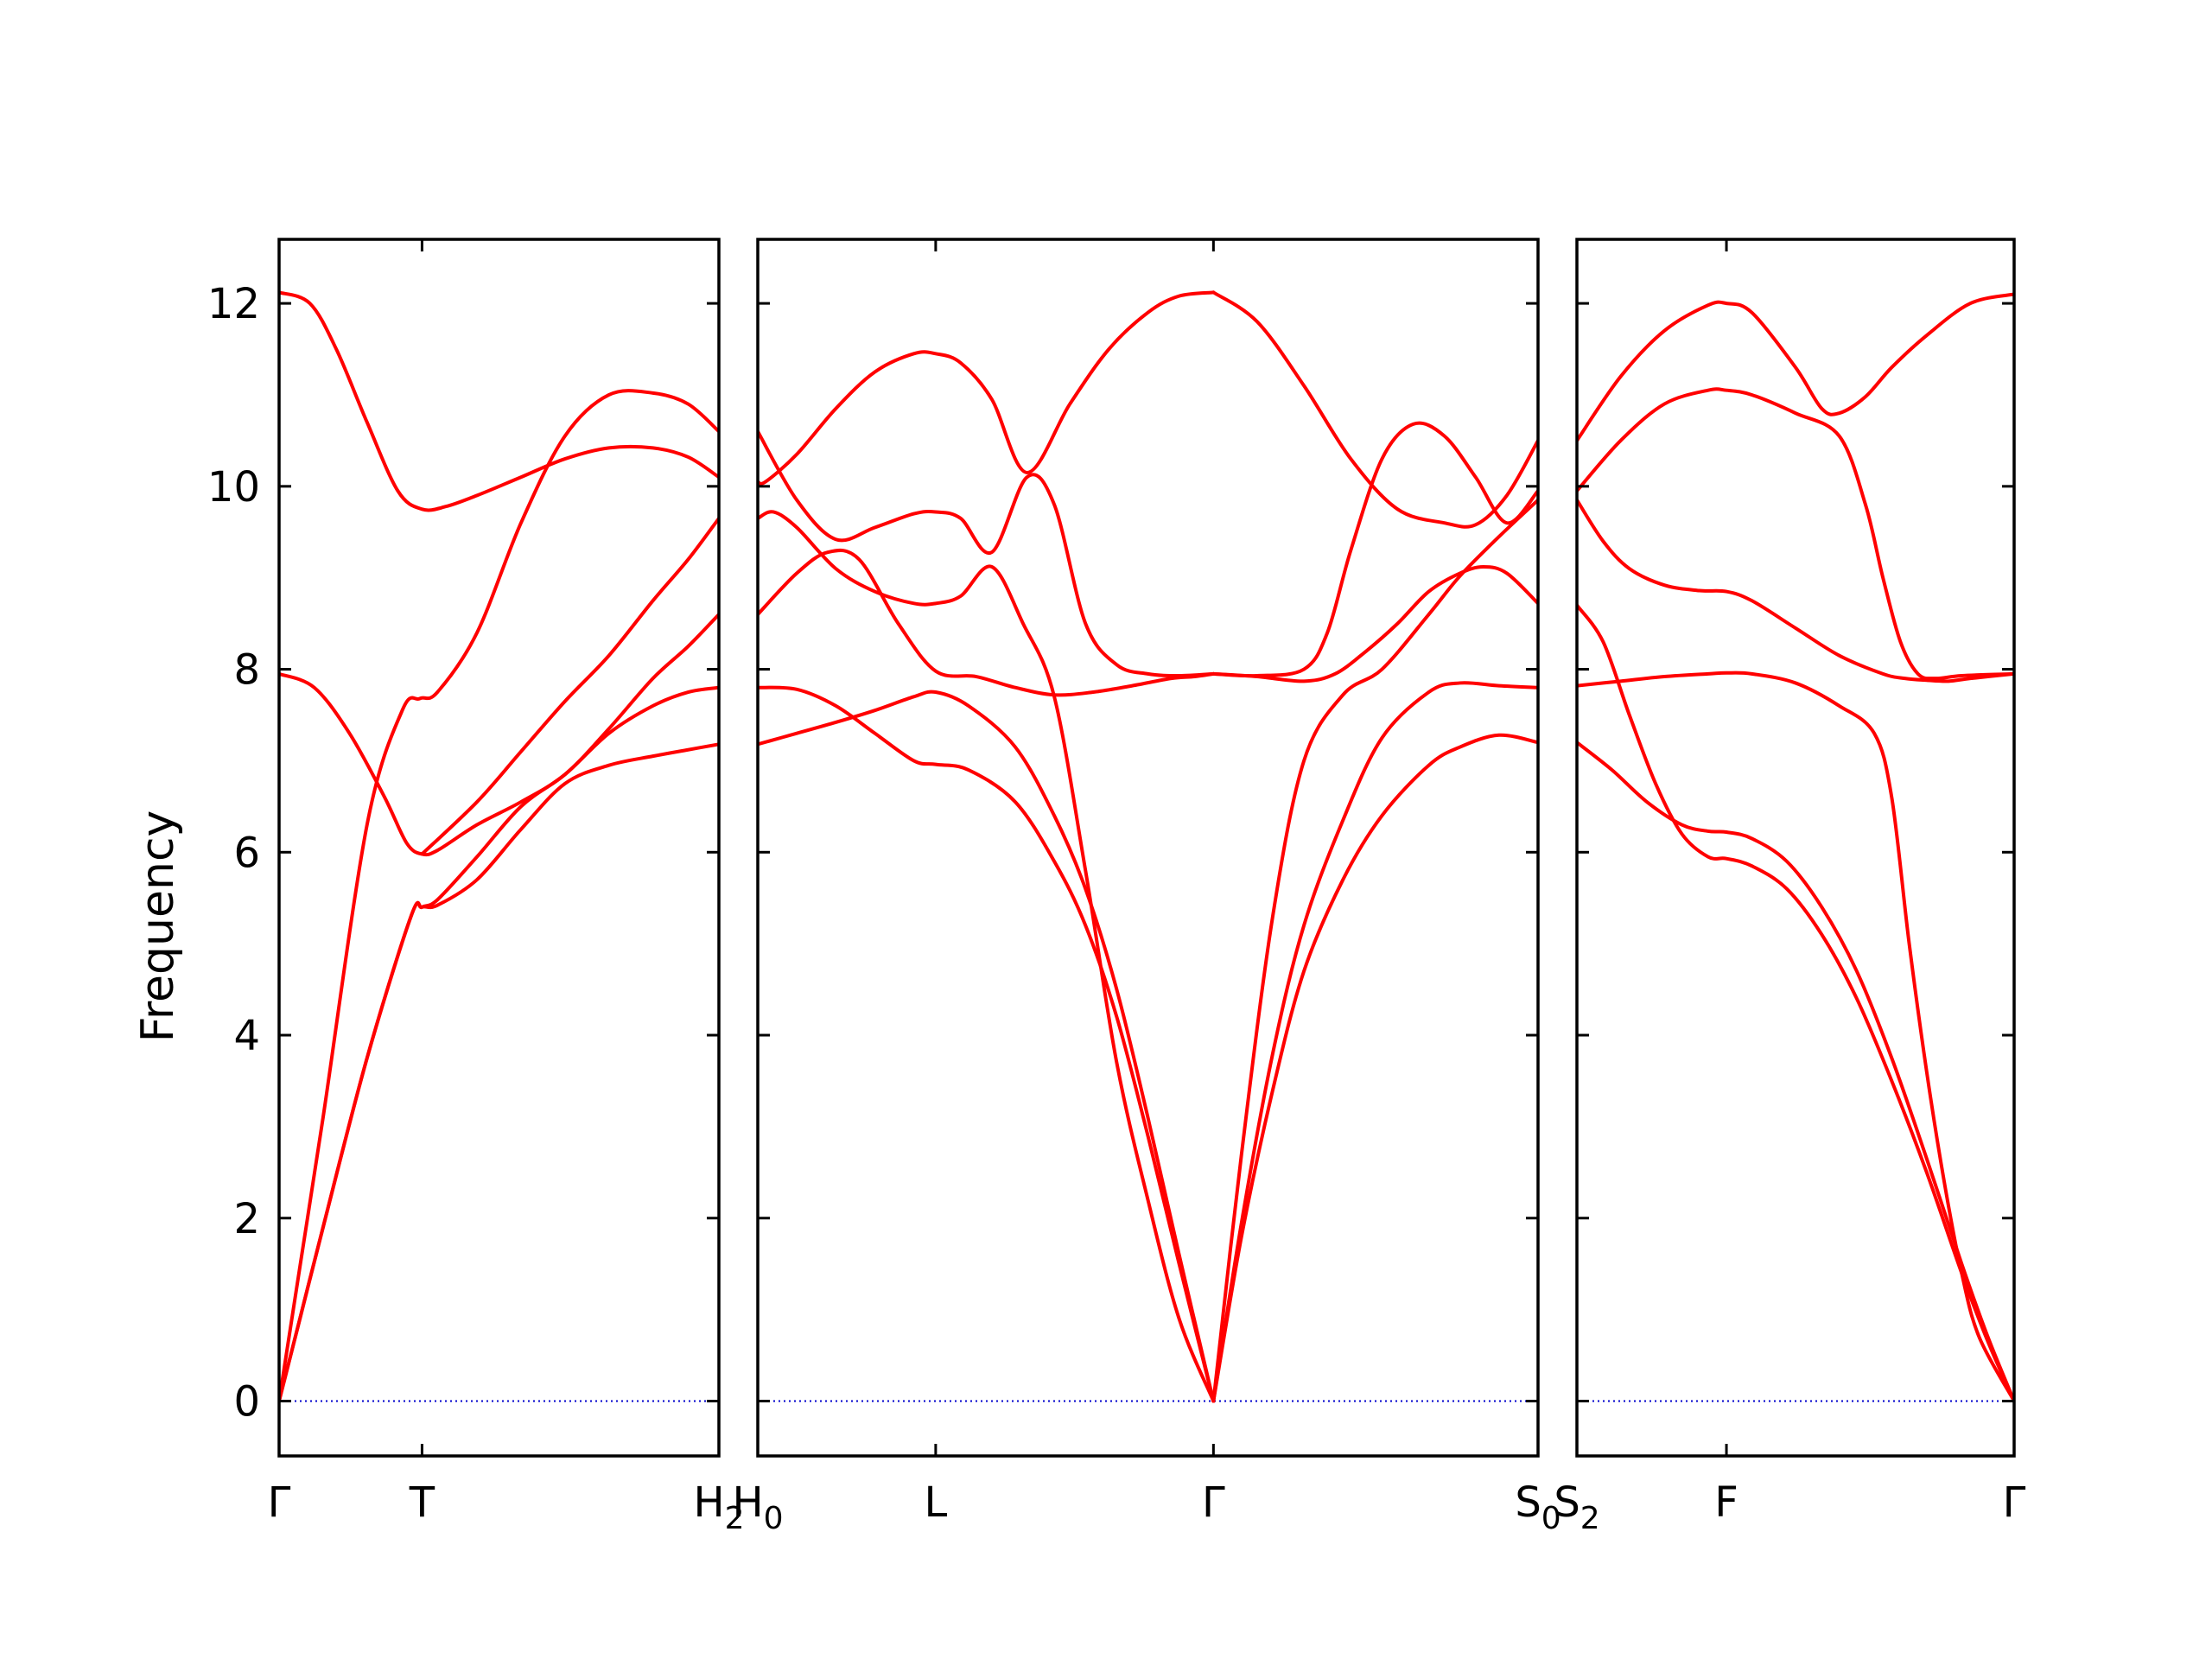 This screenshot has height=1659, width=2212. What do you see at coordinates (1726, 1502) in the screenshot?
I see `x-tick-label: F` at bounding box center [1726, 1502].